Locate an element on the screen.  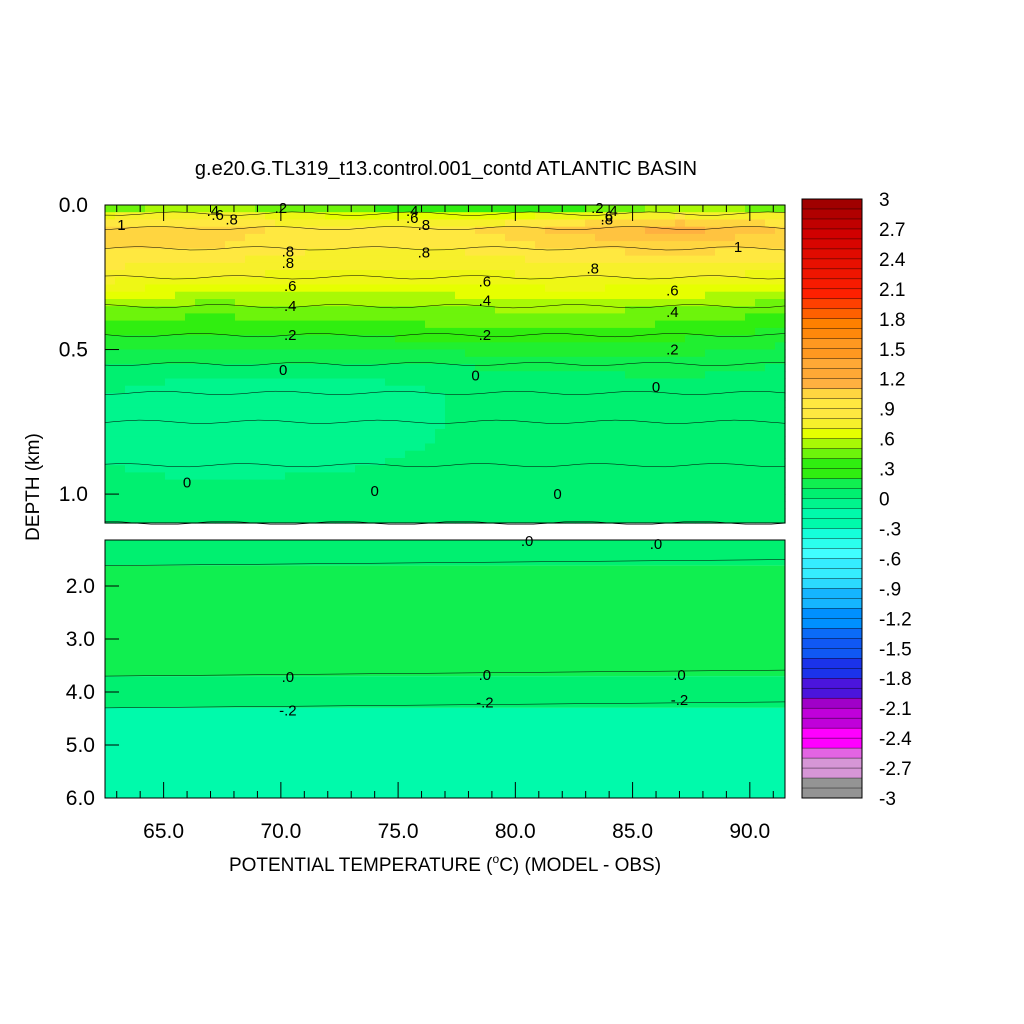
contour-label: .0 is located at coordinates (527, 541).